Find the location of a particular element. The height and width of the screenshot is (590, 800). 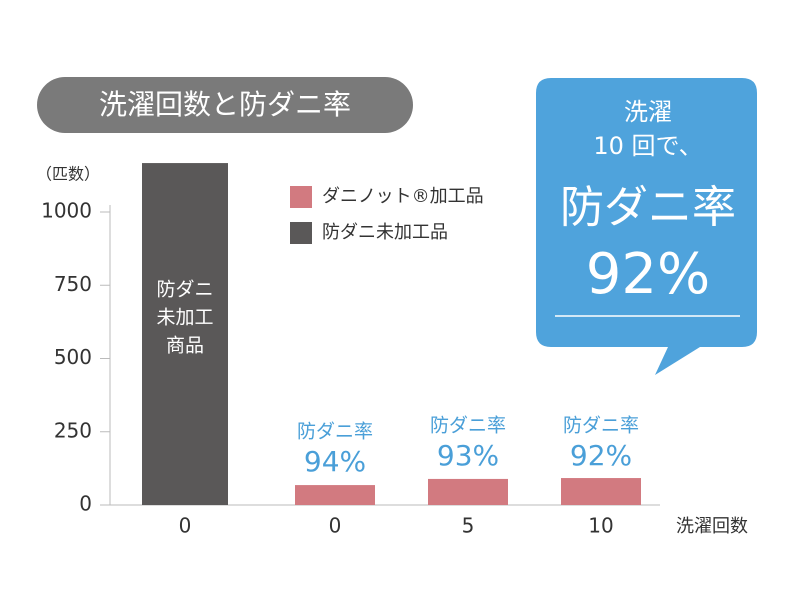

y-tick-label: 750 is located at coordinates (73, 284).